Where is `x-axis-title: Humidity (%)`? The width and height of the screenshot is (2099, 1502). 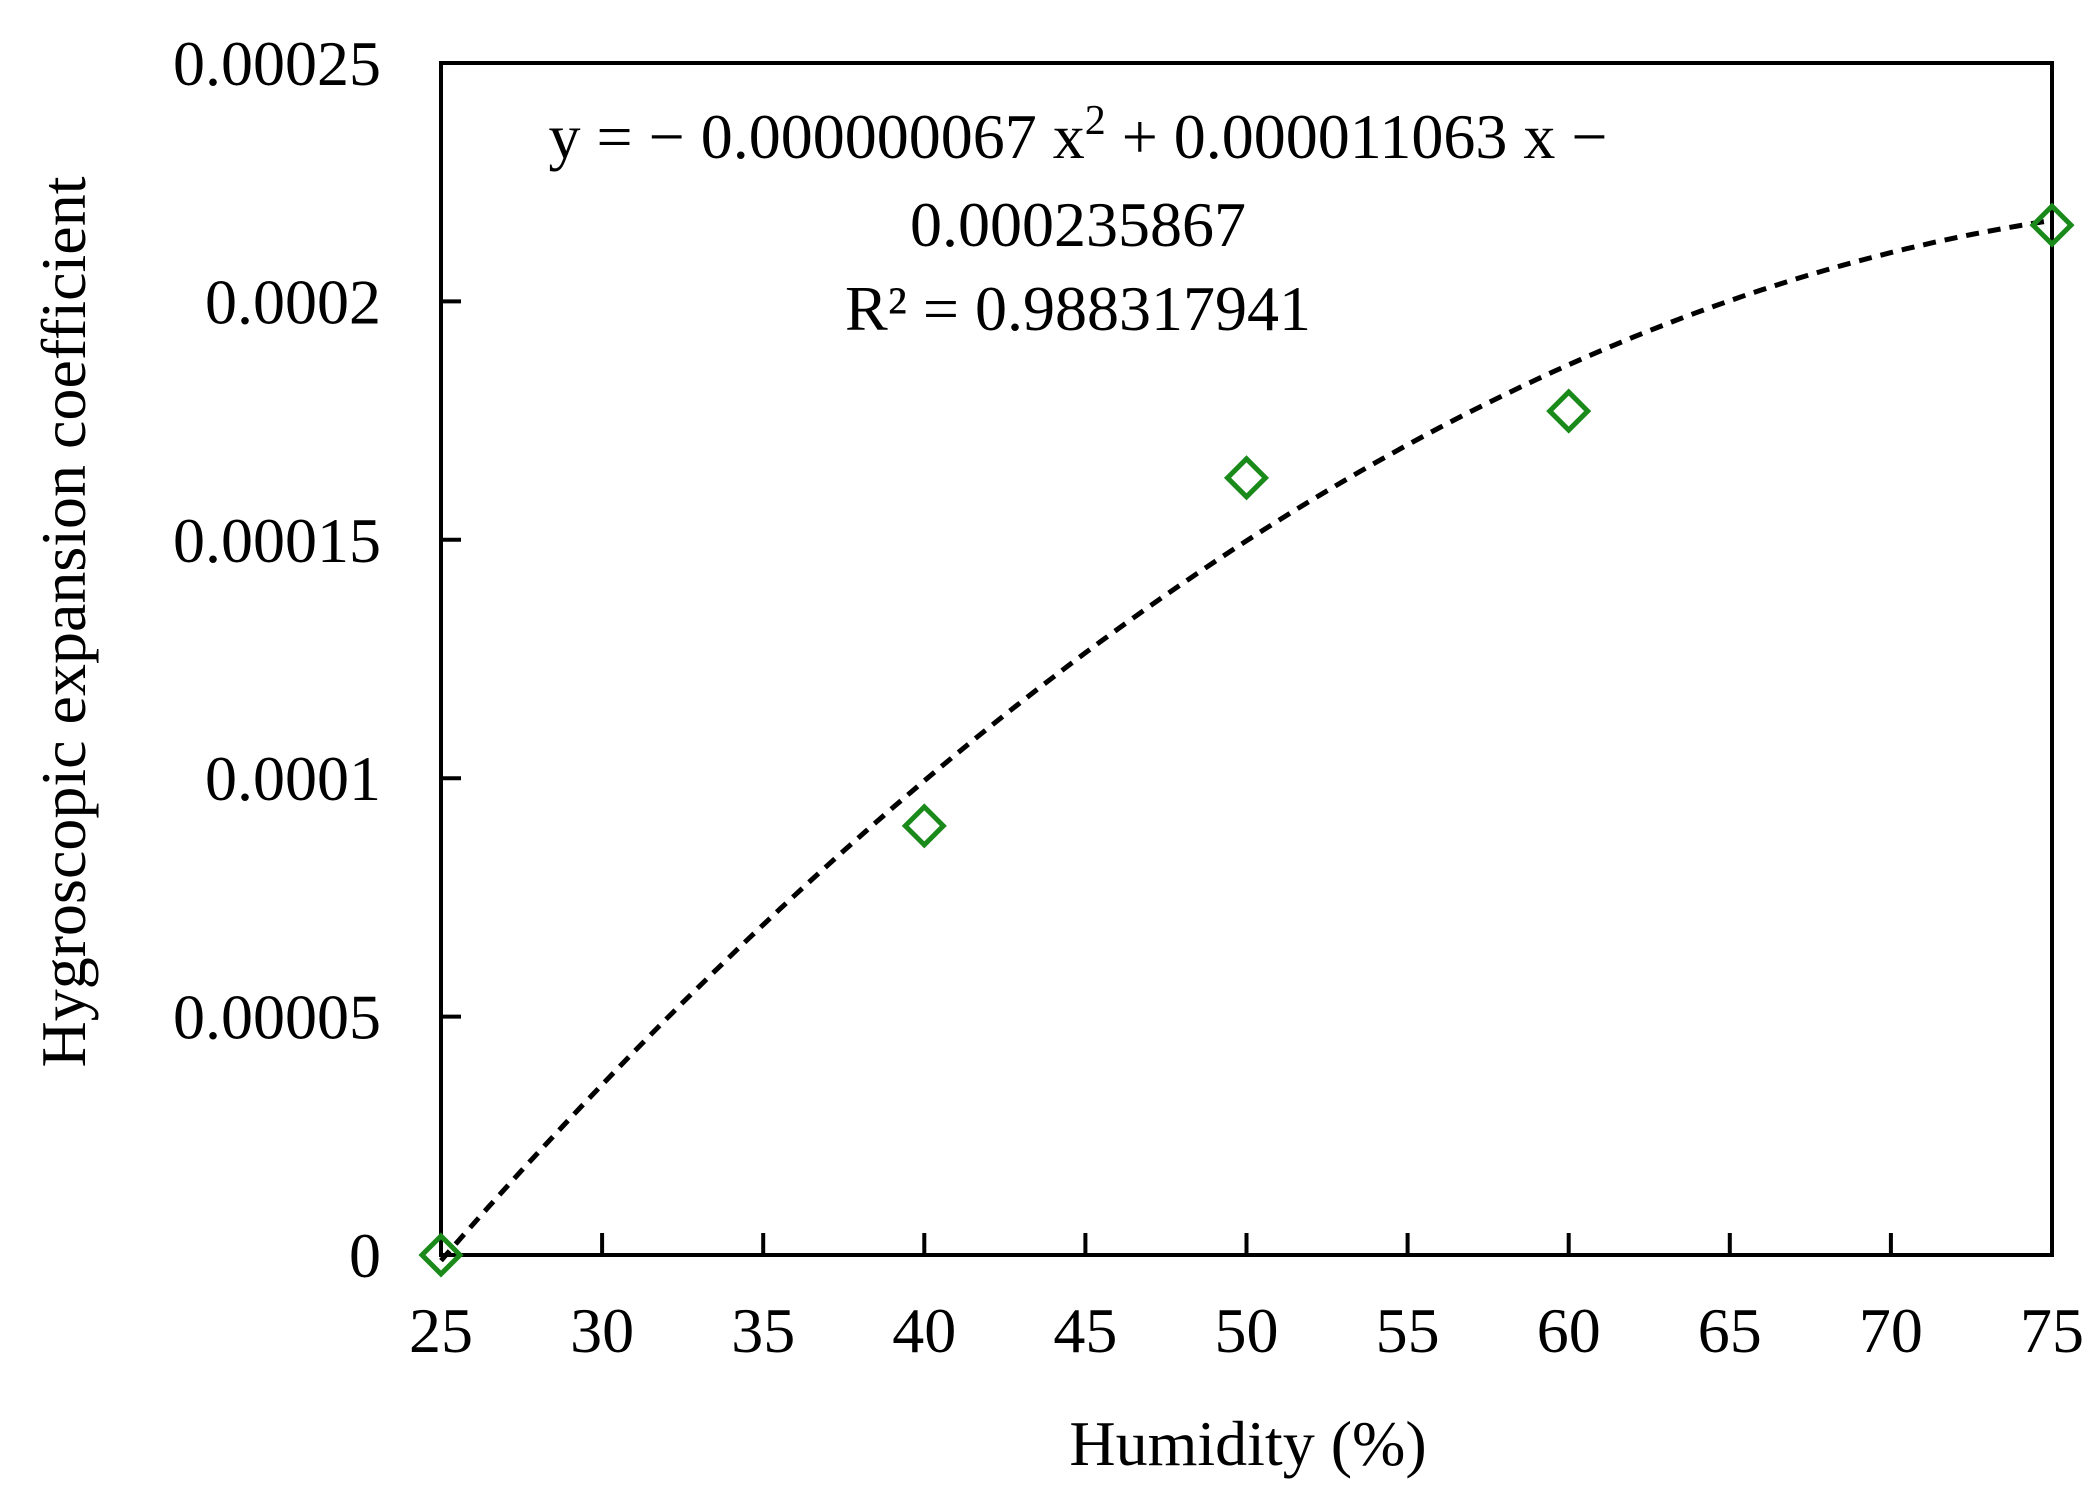 x-axis-title: Humidity (%) is located at coordinates (1247, 1443).